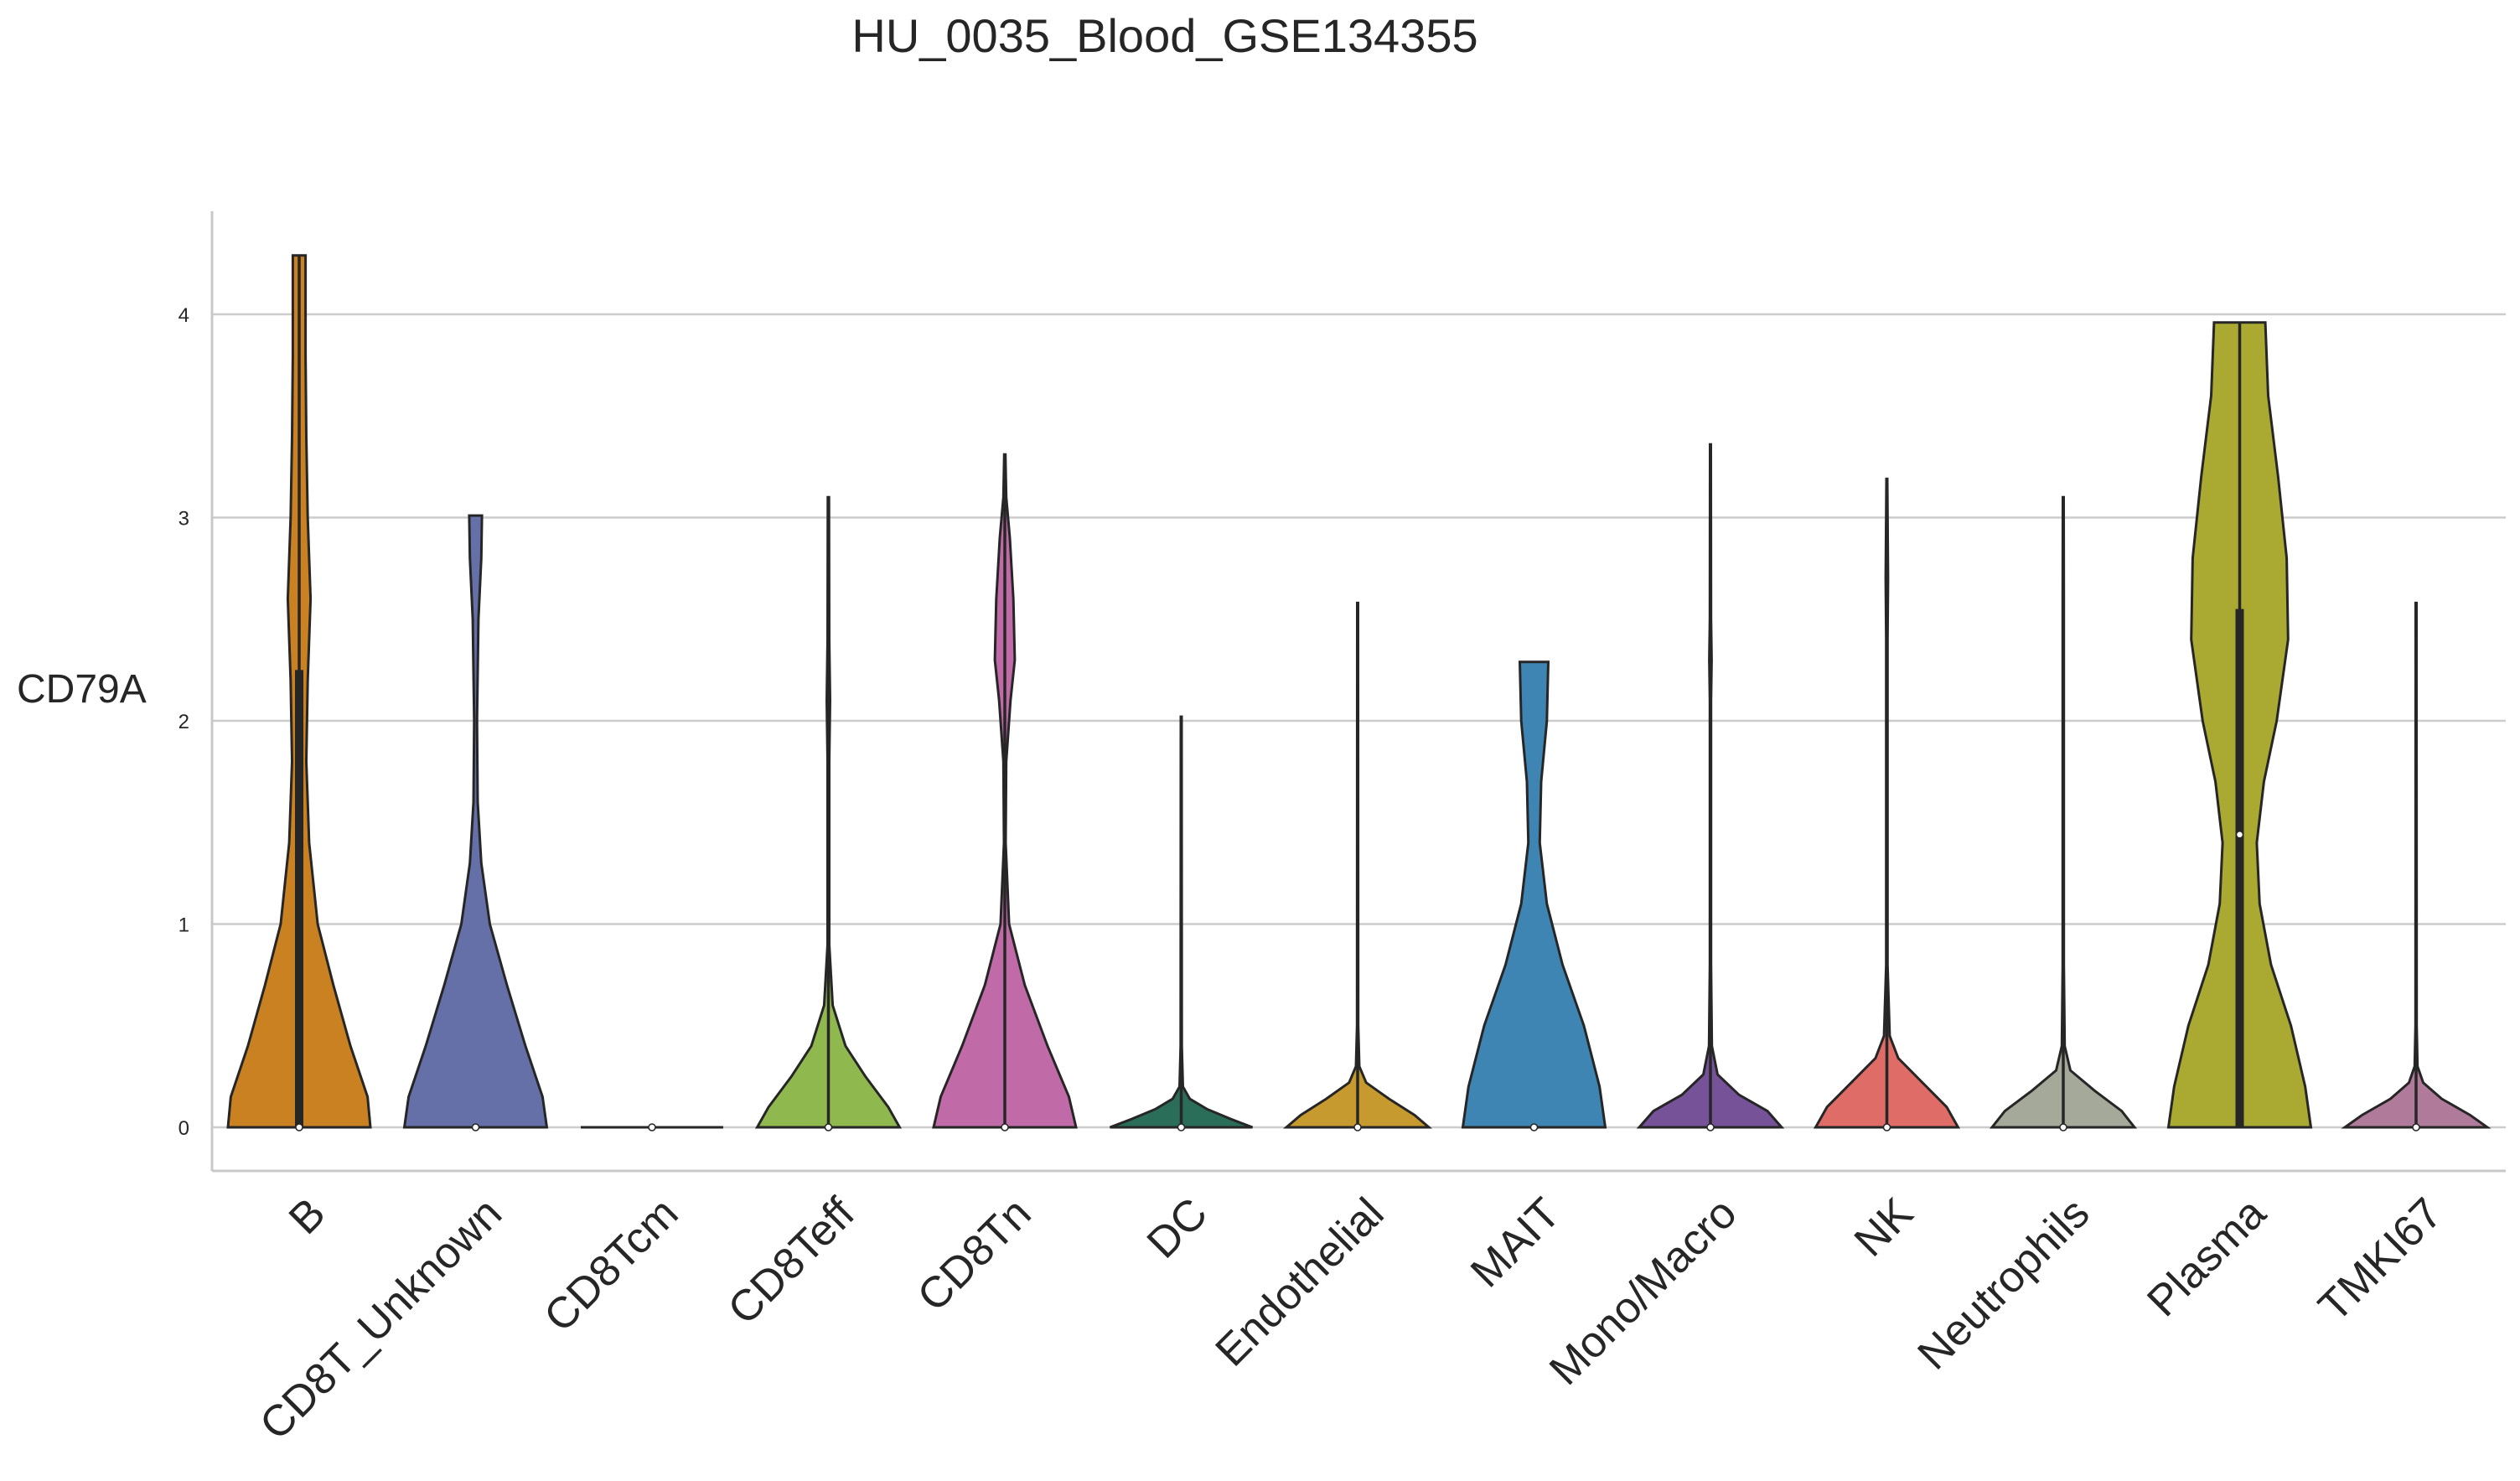  What do you see at coordinates (829, 814) in the screenshot?
I see `violin-cd8teff` at bounding box center [829, 814].